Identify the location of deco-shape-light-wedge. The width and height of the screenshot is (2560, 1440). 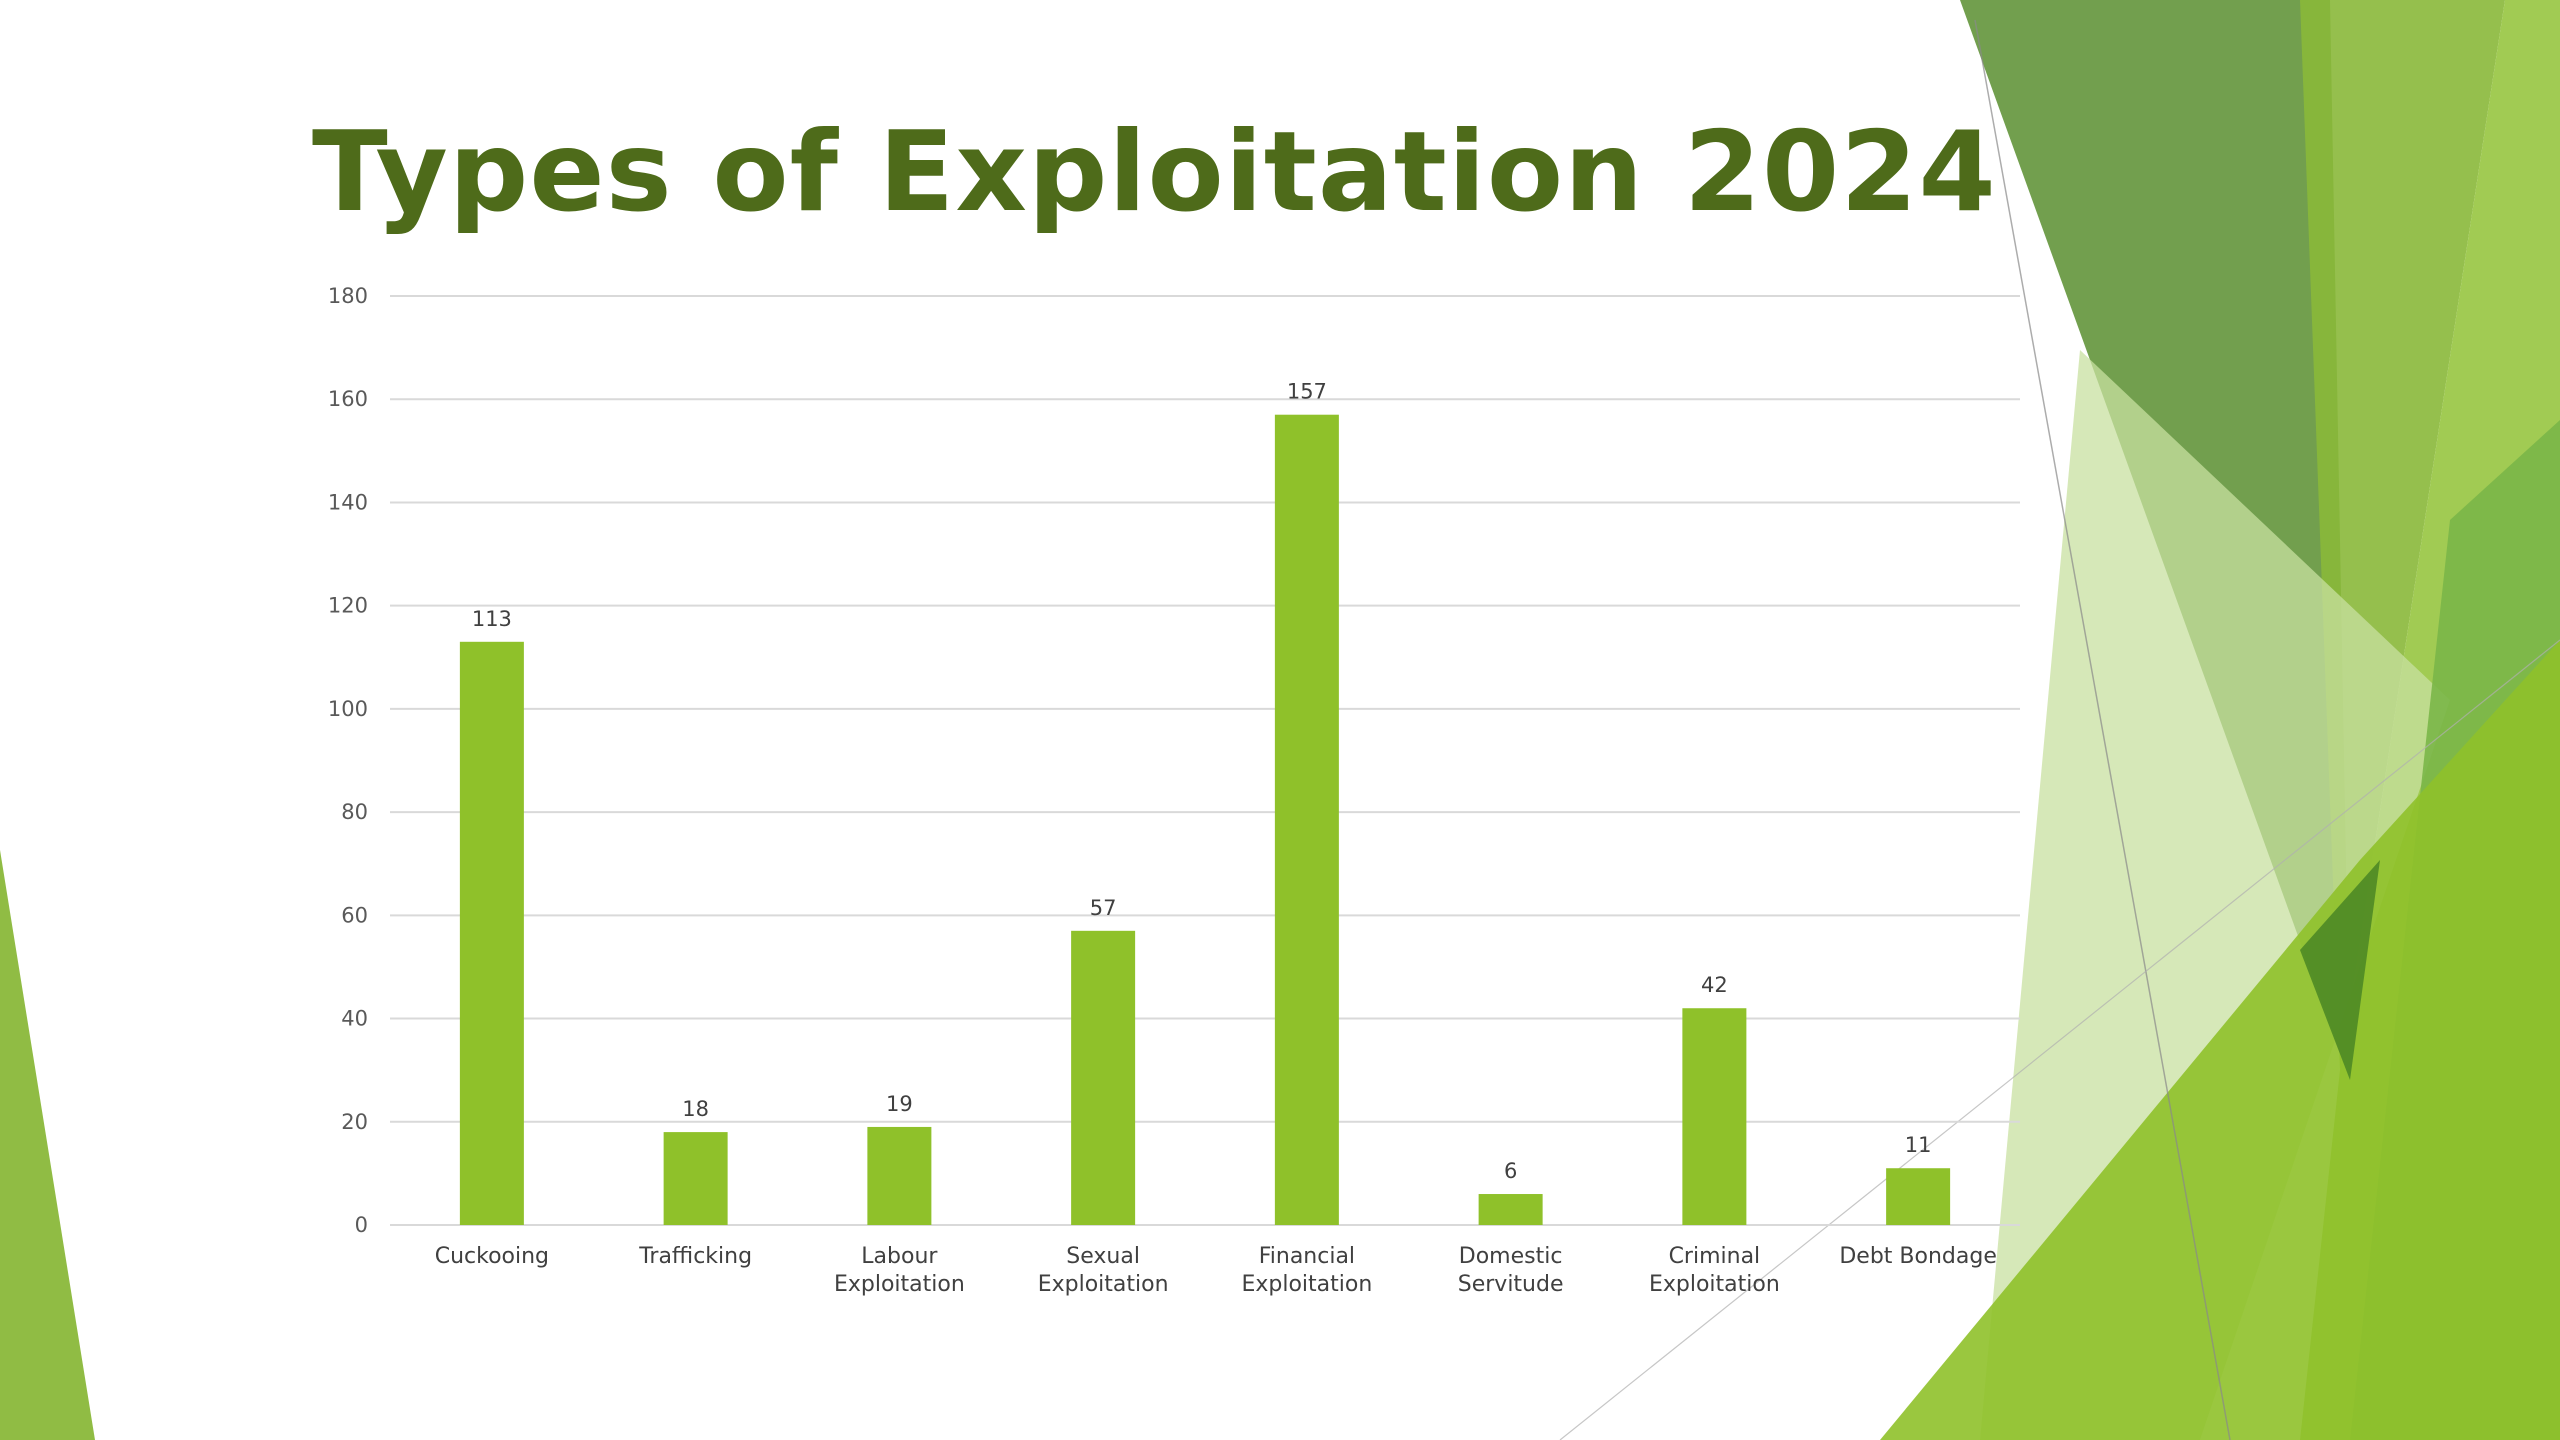
(2215, 895).